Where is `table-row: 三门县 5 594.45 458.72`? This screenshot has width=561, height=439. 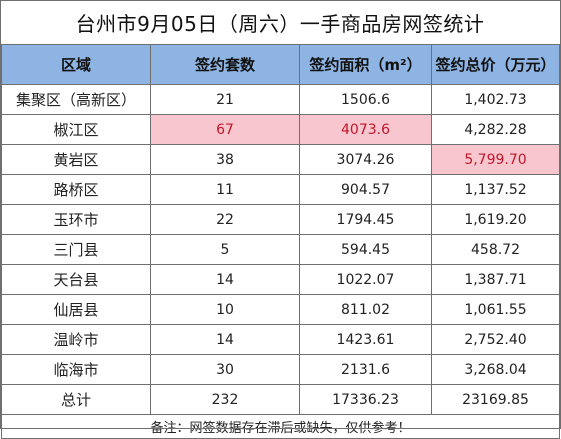
table-row: 三门县 5 594.45 458.72 is located at coordinates (280, 249).